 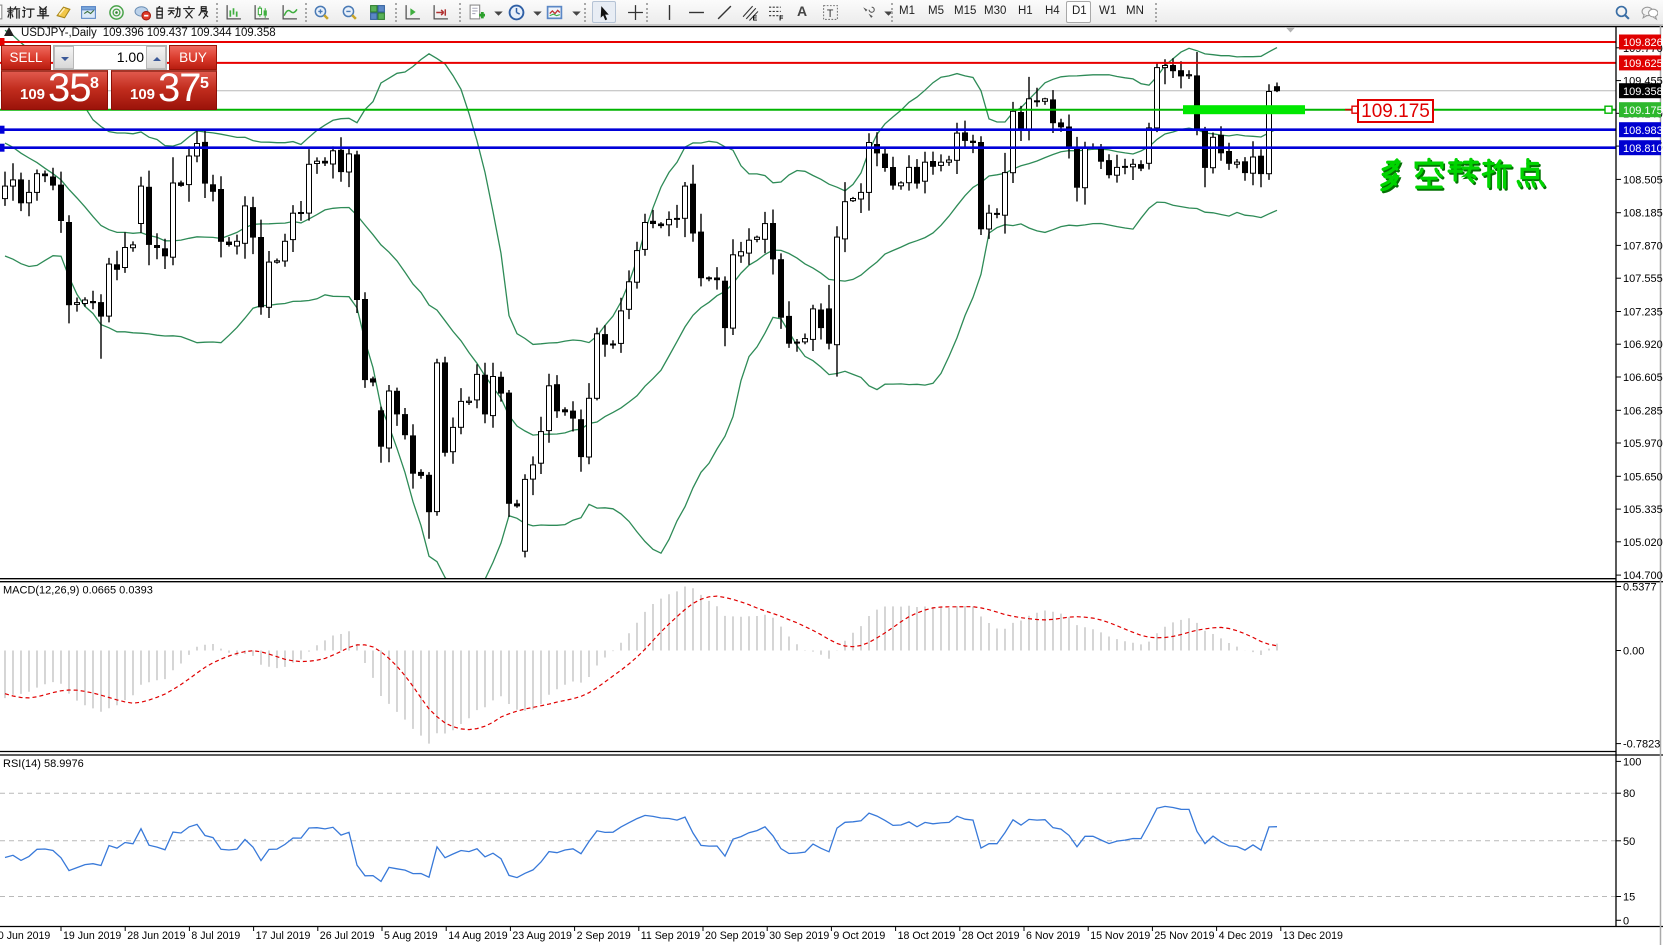 I want to click on svg-text: 105.020, so click(x=1643, y=543).